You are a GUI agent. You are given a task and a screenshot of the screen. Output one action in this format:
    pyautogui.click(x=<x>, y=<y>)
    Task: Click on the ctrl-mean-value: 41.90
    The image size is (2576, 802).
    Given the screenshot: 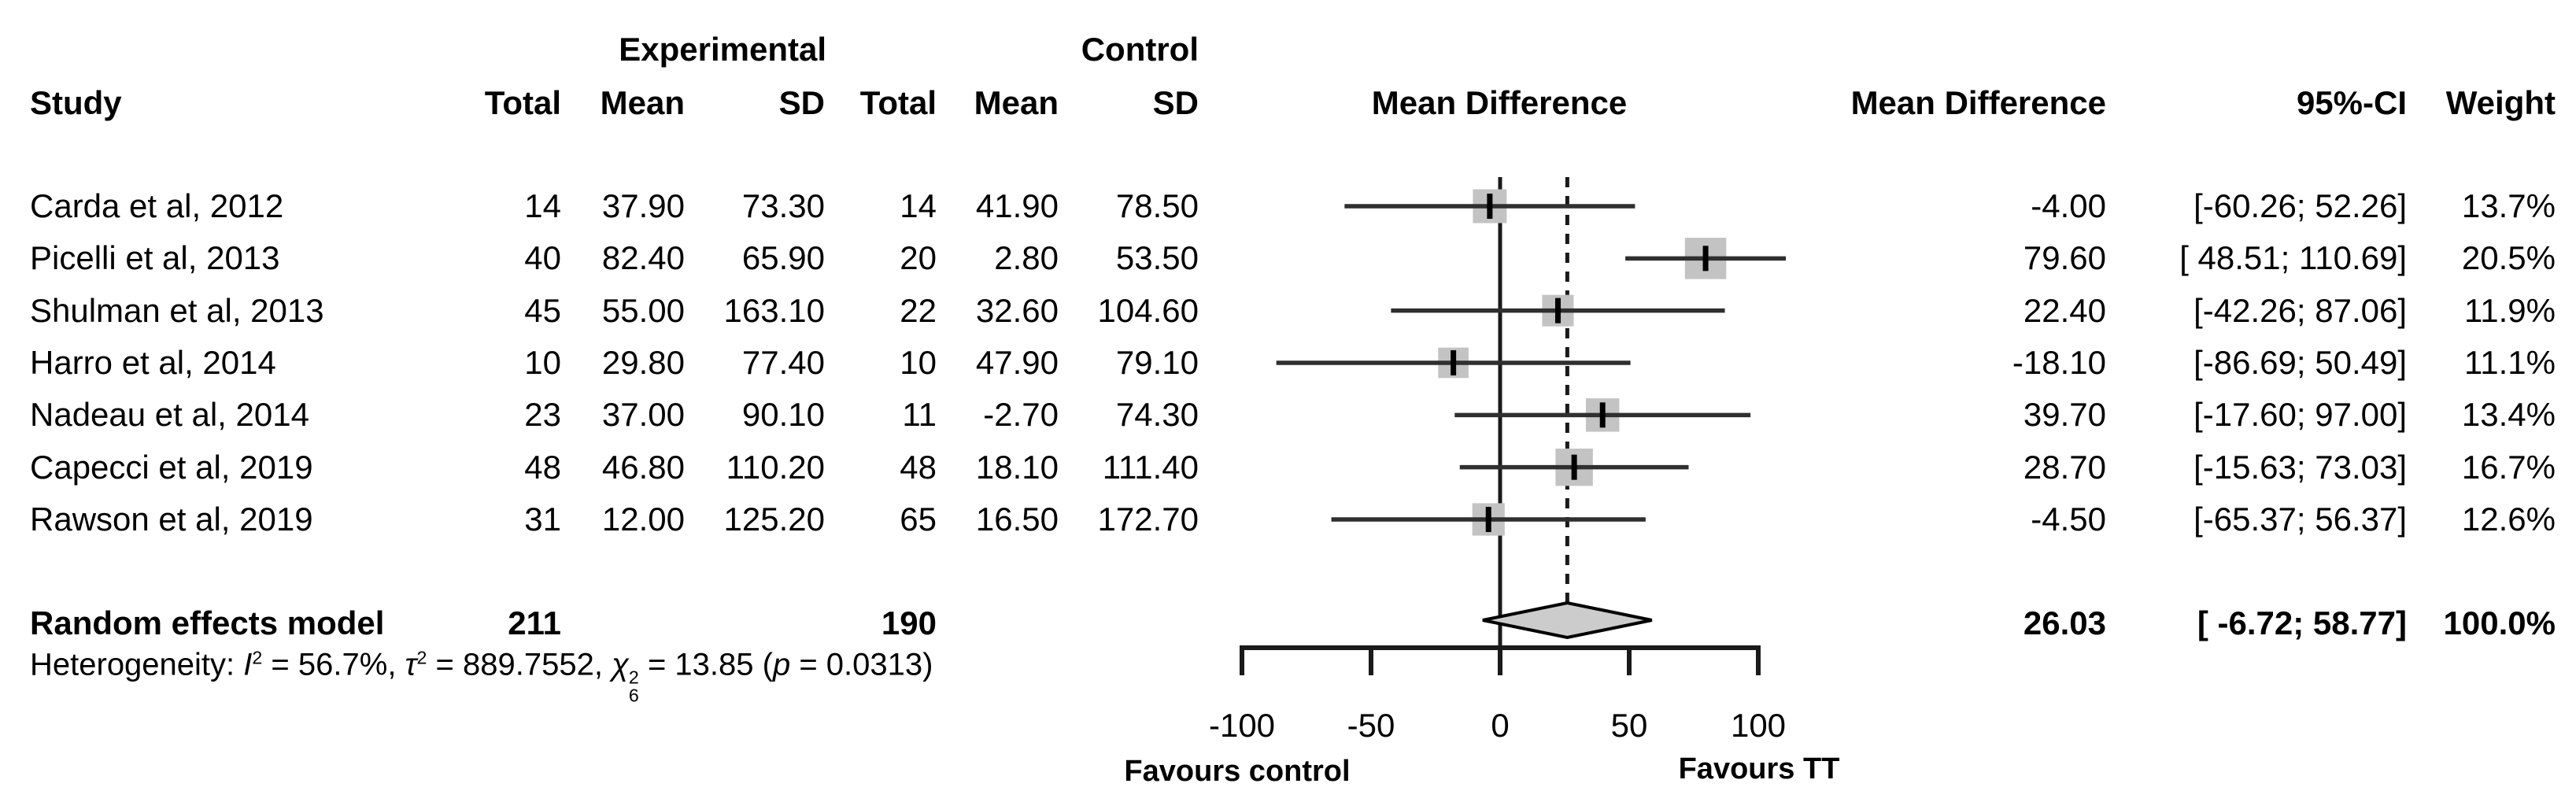 What is the action you would take?
    pyautogui.click(x=1017, y=206)
    